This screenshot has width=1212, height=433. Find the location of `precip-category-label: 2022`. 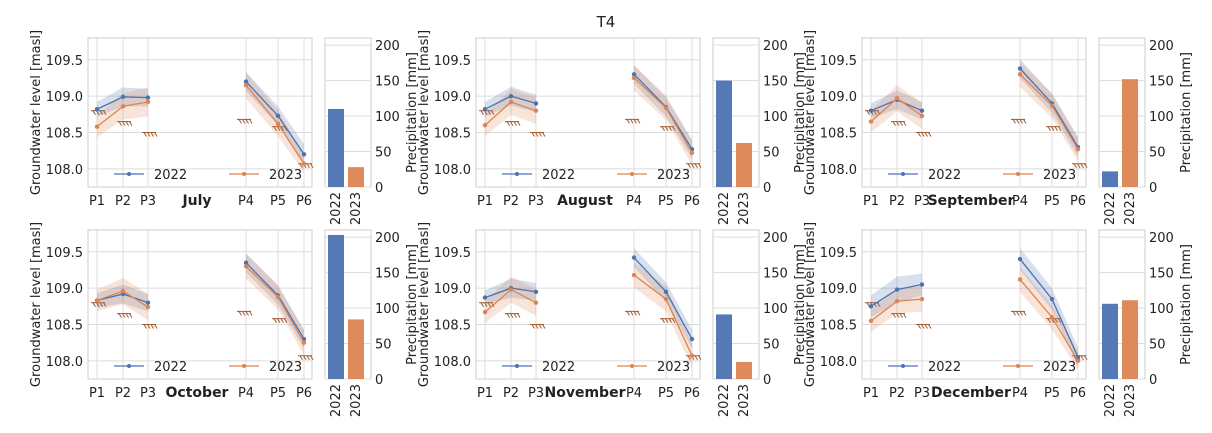

precip-category-label: 2022 is located at coordinates (724, 400).